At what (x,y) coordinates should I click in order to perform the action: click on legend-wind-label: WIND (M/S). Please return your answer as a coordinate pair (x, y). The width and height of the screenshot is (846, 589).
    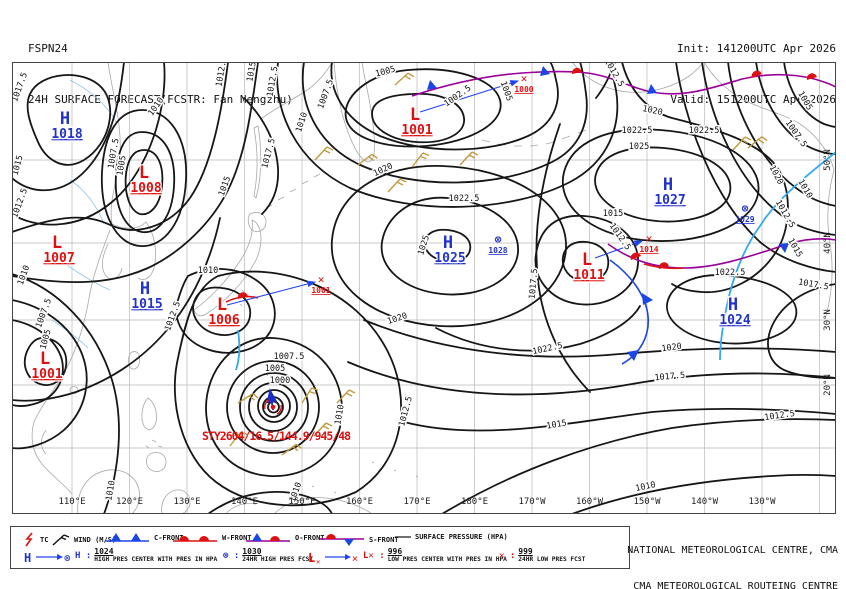
    Looking at the image, I should click on (95, 539).